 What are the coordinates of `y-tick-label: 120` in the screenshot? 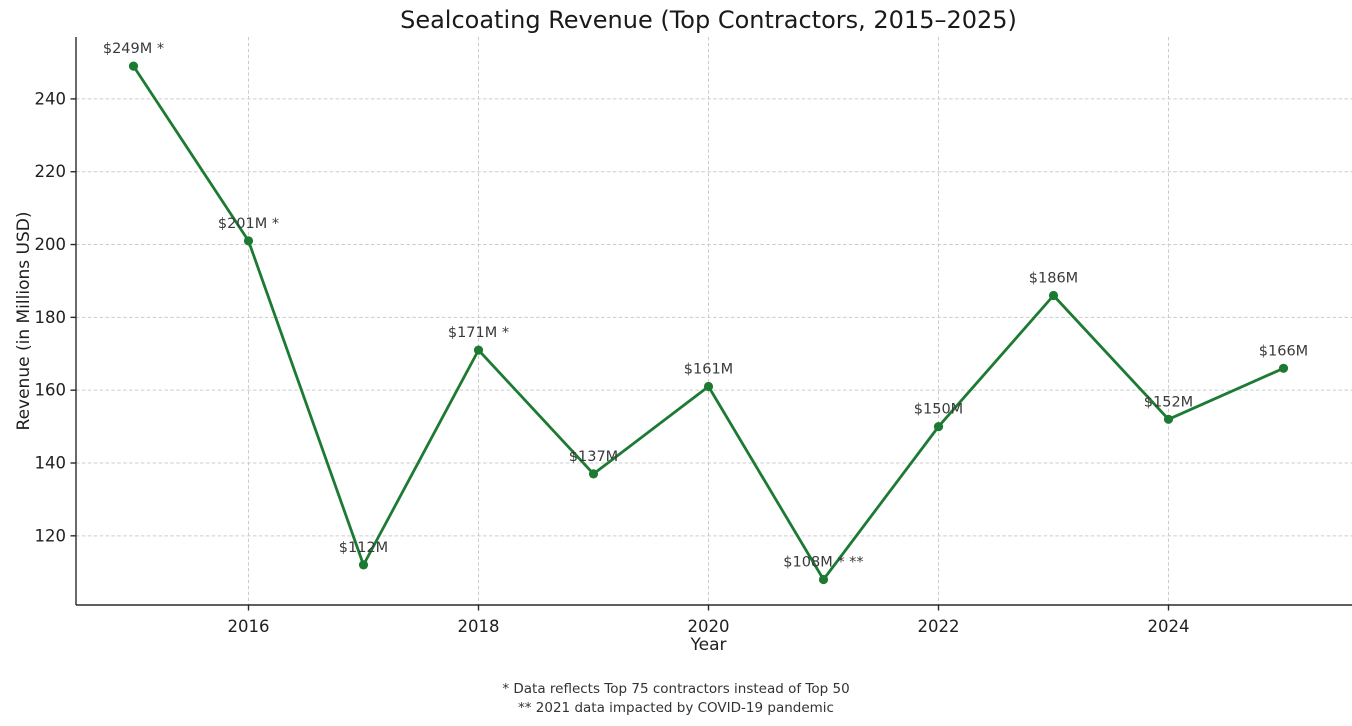 It's located at (51, 535).